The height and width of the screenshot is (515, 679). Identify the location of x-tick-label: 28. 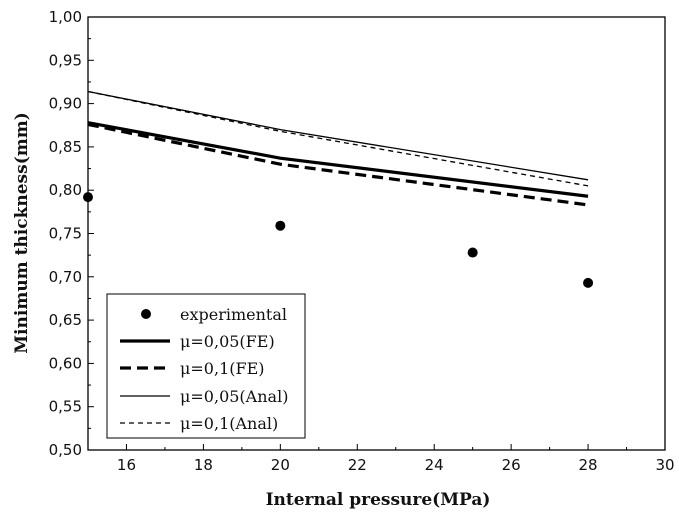
(588, 465).